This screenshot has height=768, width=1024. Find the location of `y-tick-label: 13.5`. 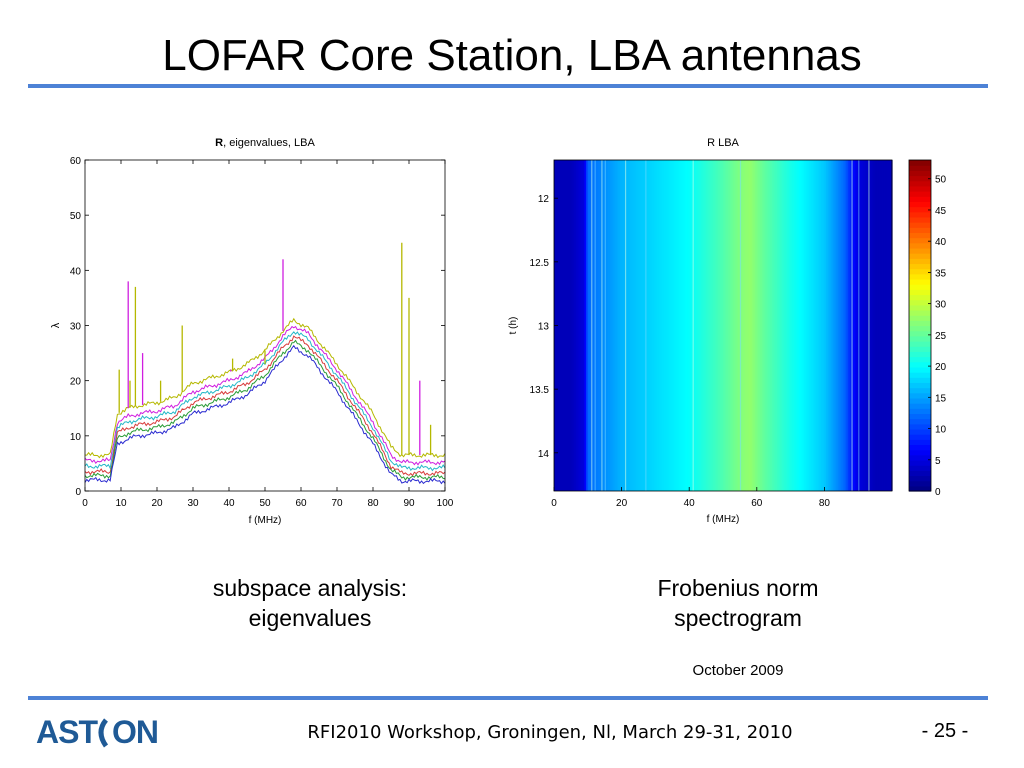

y-tick-label: 13.5 is located at coordinates (540, 390).